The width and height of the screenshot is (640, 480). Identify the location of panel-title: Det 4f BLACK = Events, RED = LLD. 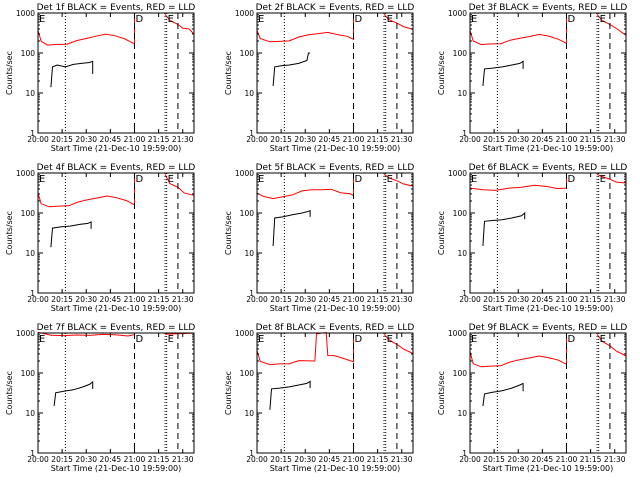
(116, 168).